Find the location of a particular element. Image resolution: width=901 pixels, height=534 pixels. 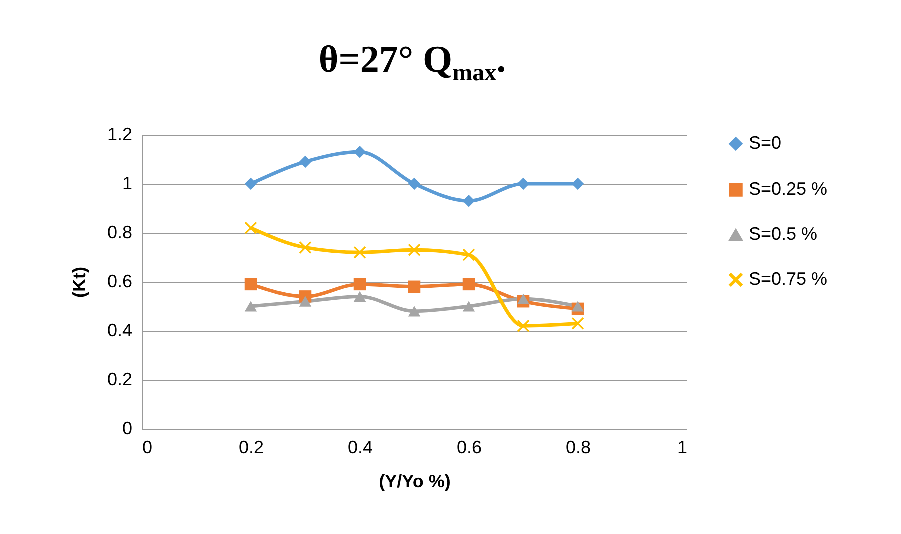

legend-label: S=0.75 % is located at coordinates (788, 279).